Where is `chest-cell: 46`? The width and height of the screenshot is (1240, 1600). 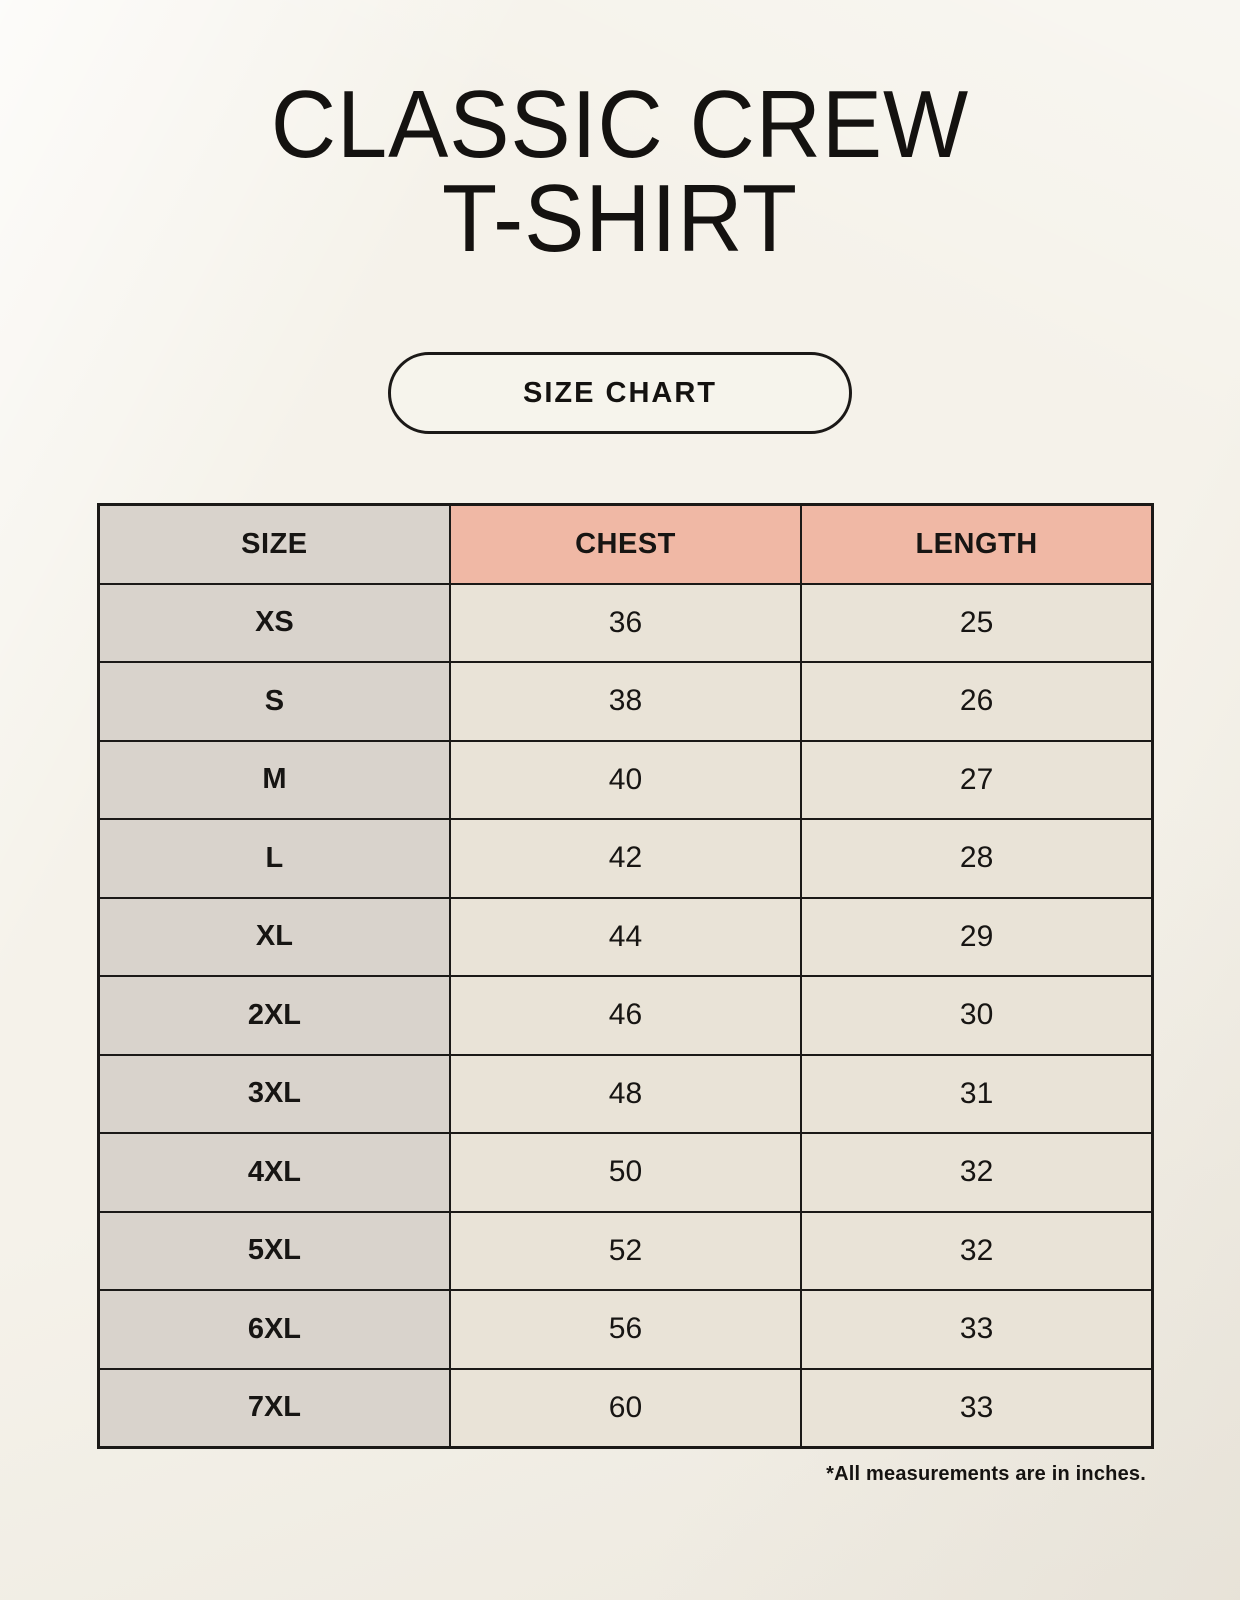 chest-cell: 46 is located at coordinates (625, 1015).